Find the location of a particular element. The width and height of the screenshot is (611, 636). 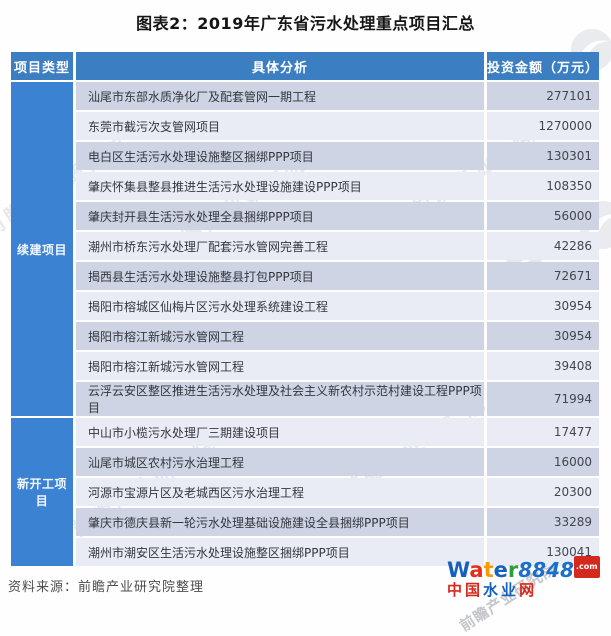

water8848-wordmark: Water8848 .com is located at coordinates (527, 568).